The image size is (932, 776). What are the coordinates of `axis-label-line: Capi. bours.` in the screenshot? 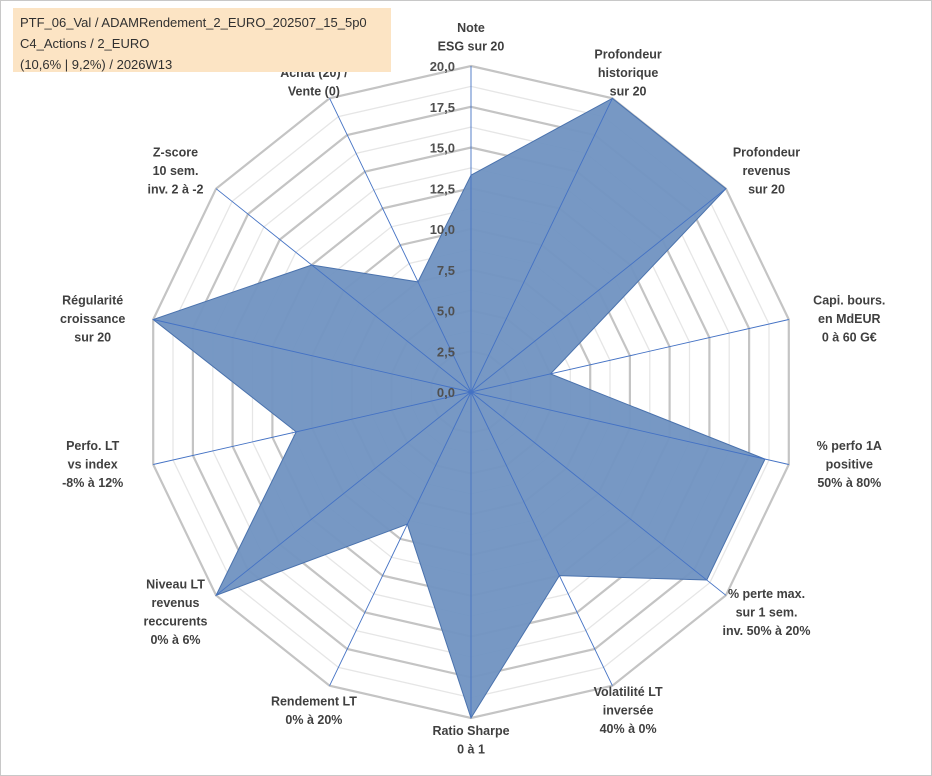 It's located at (849, 301).